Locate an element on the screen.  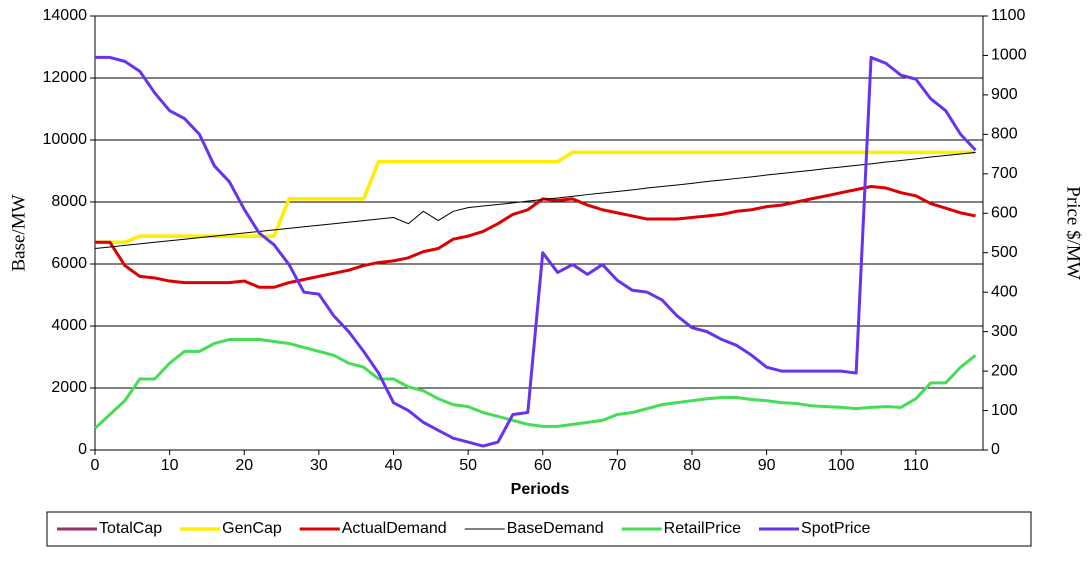
legend-label: GenCap is located at coordinates (252, 528).